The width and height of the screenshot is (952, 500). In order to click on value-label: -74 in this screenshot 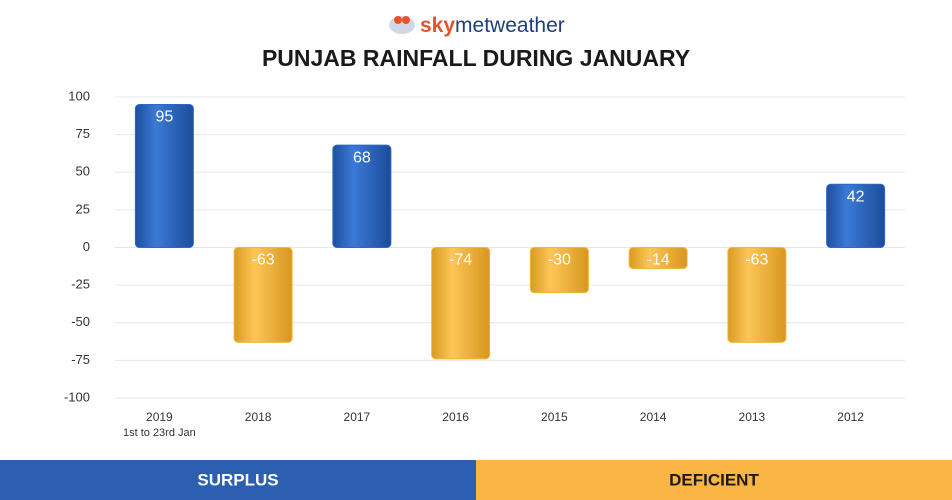, I will do `click(460, 260)`.